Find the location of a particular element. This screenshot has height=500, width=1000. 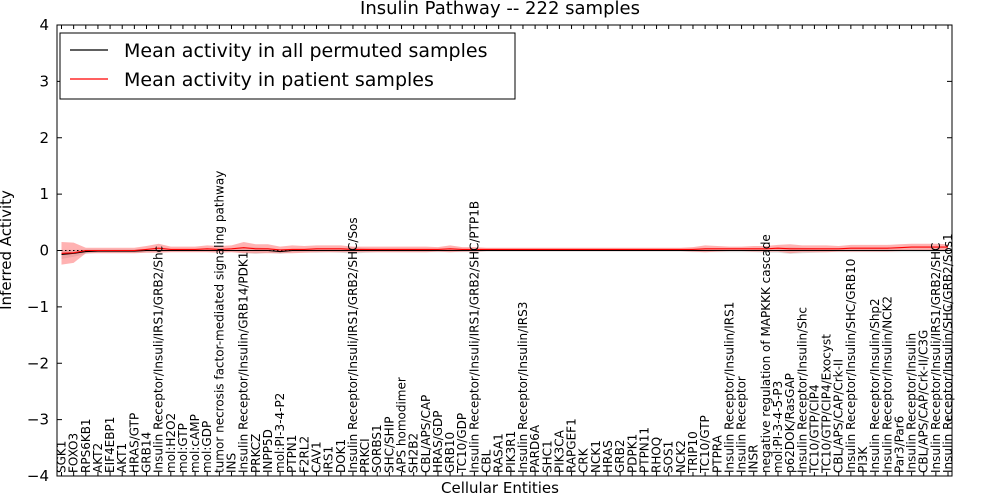

y-tick-label: −4 is located at coordinates (38, 476).